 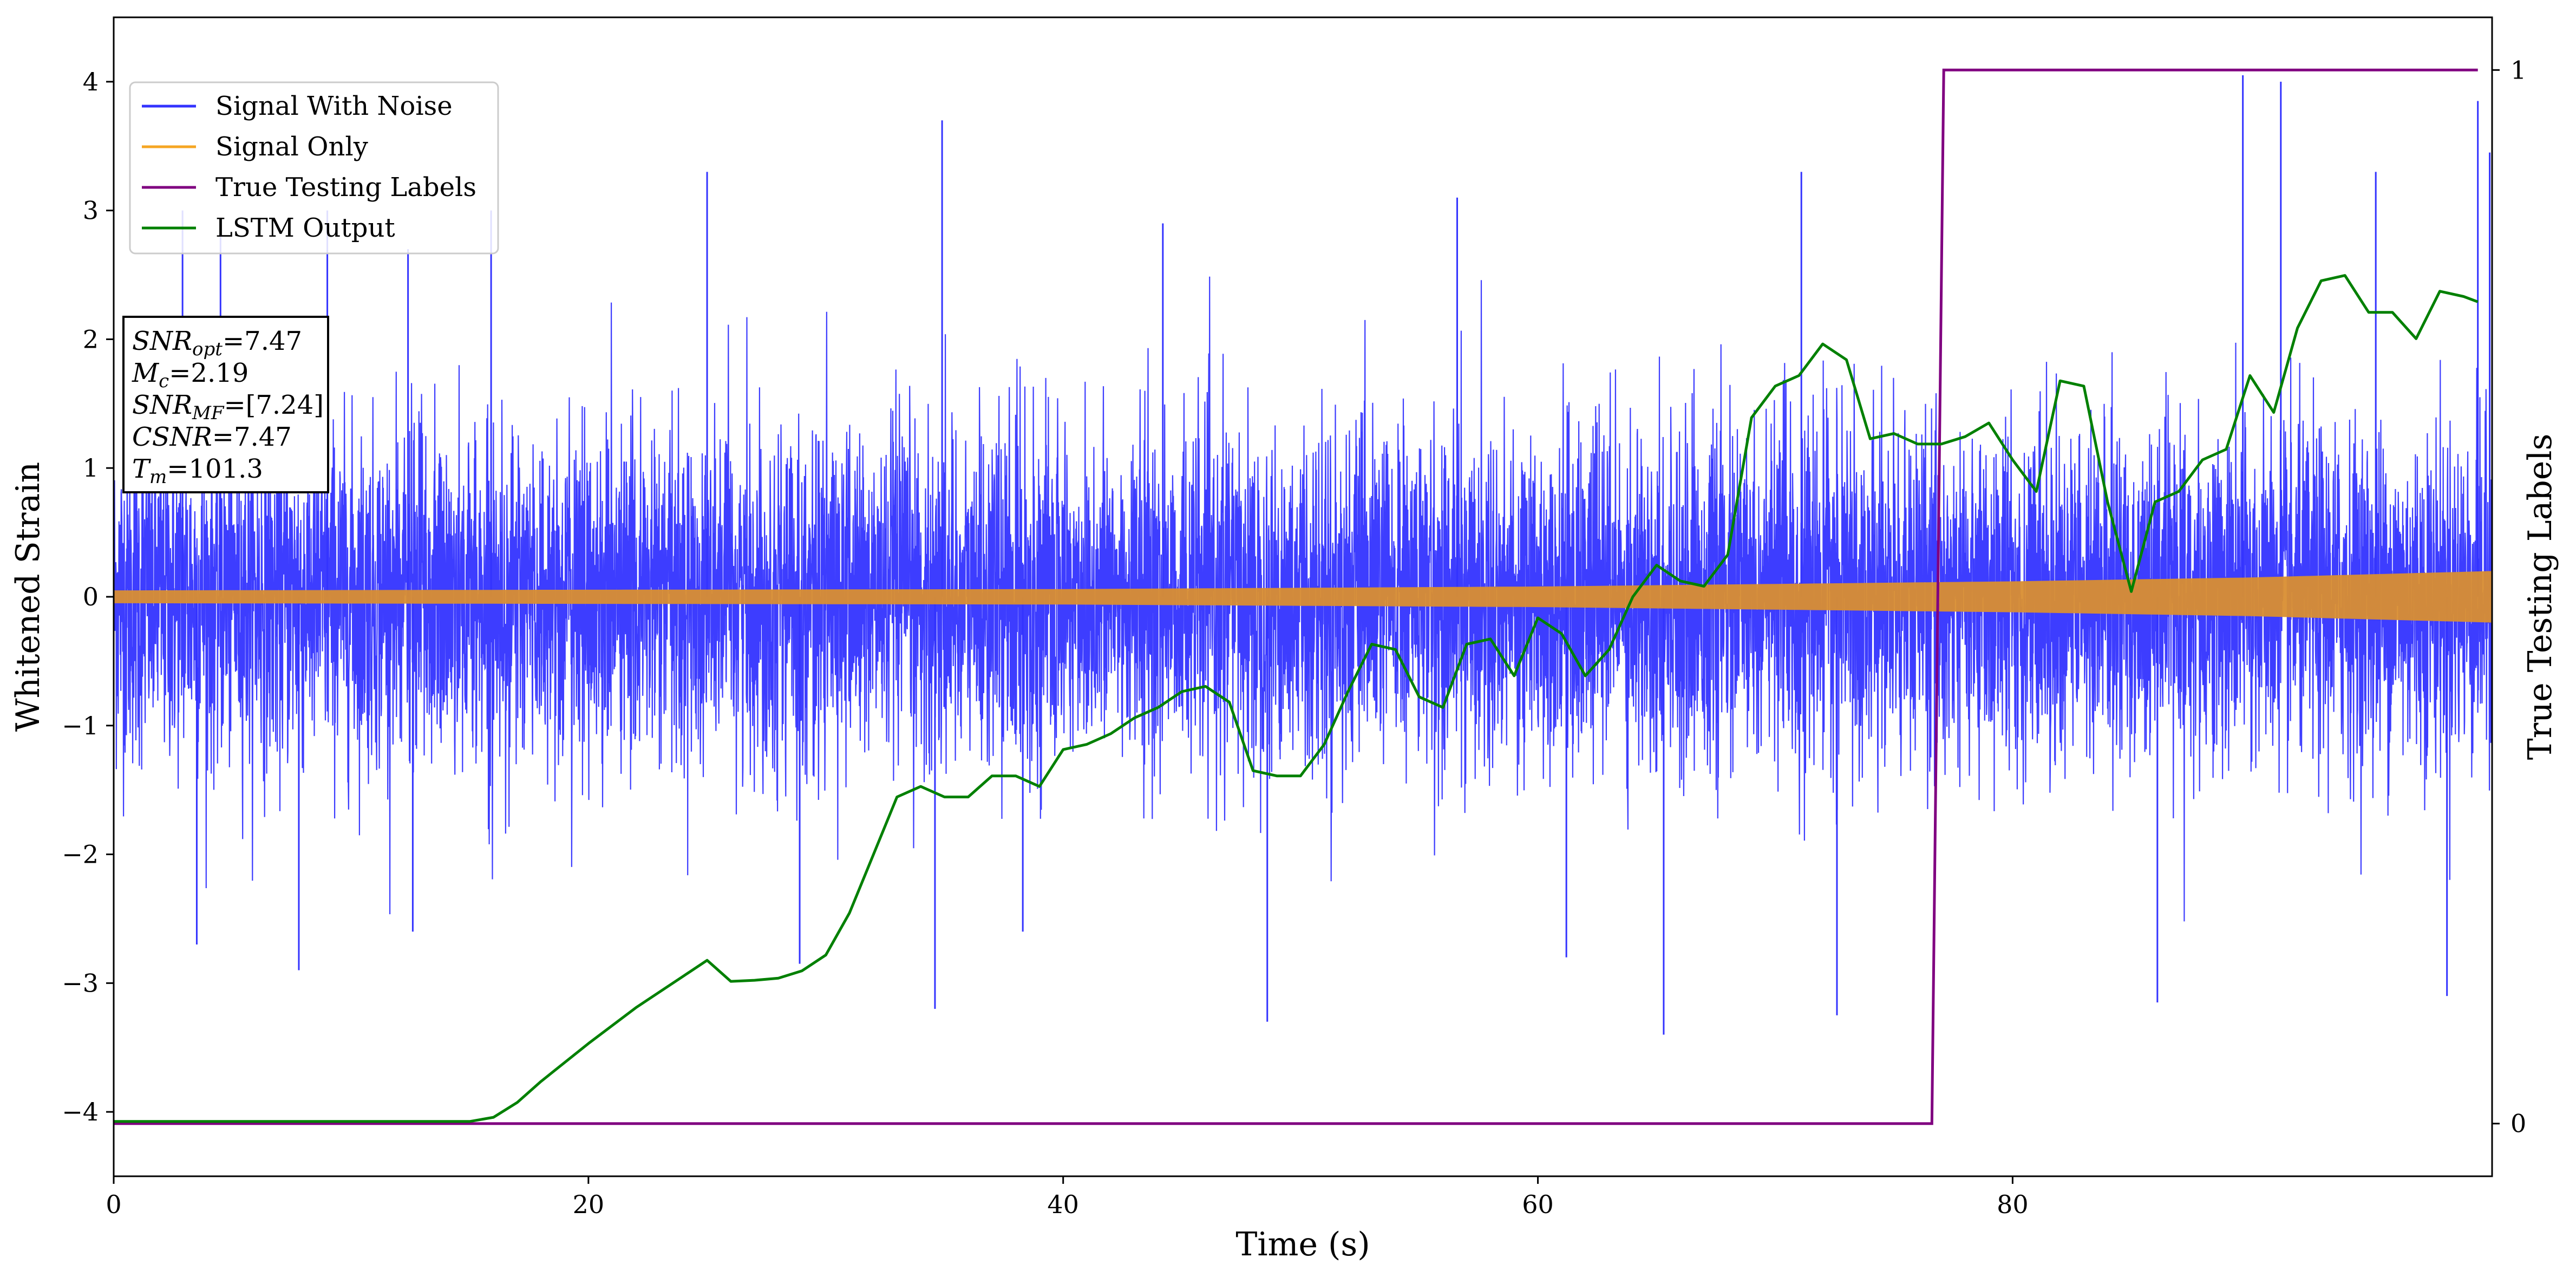 I want to click on y-tick-label: 4, so click(x=91, y=81).